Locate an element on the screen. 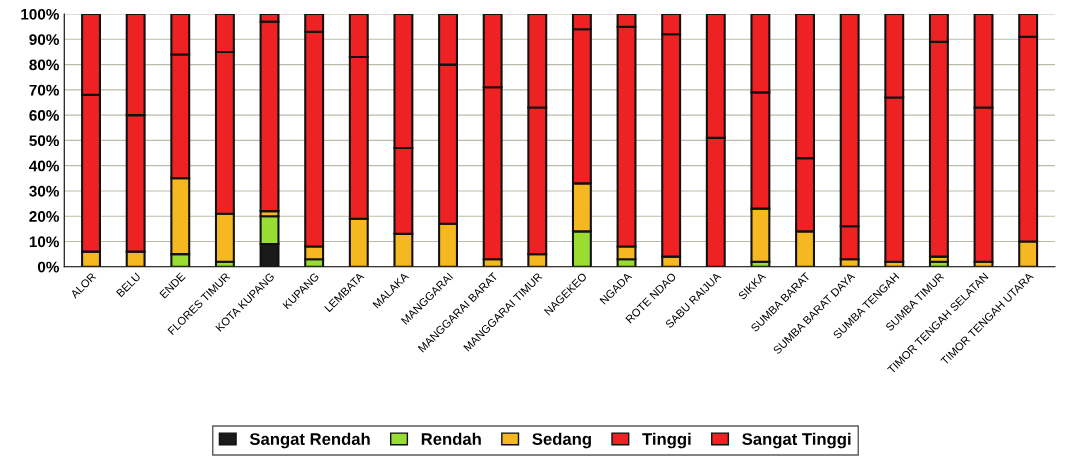  y-tick-label: 80% is located at coordinates (44, 65).